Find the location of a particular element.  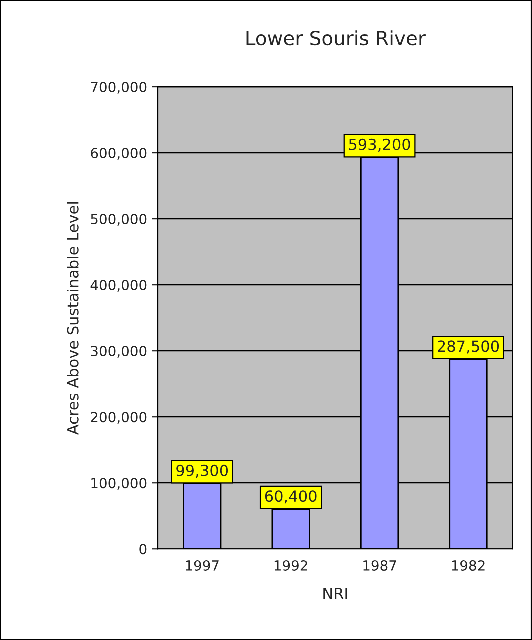

data-label: 99,300 is located at coordinates (202, 471).